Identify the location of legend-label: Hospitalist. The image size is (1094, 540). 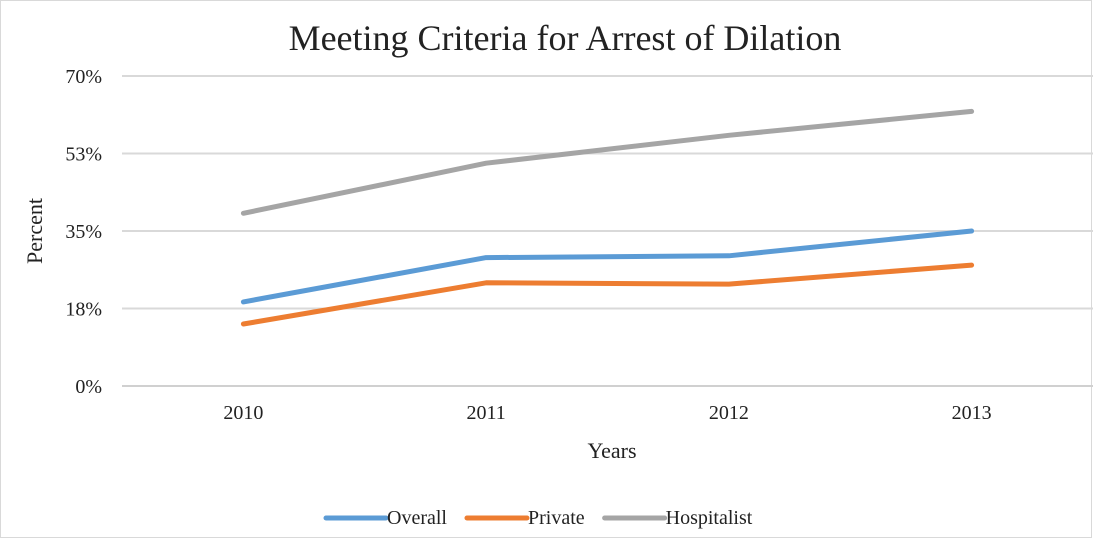
(709, 518).